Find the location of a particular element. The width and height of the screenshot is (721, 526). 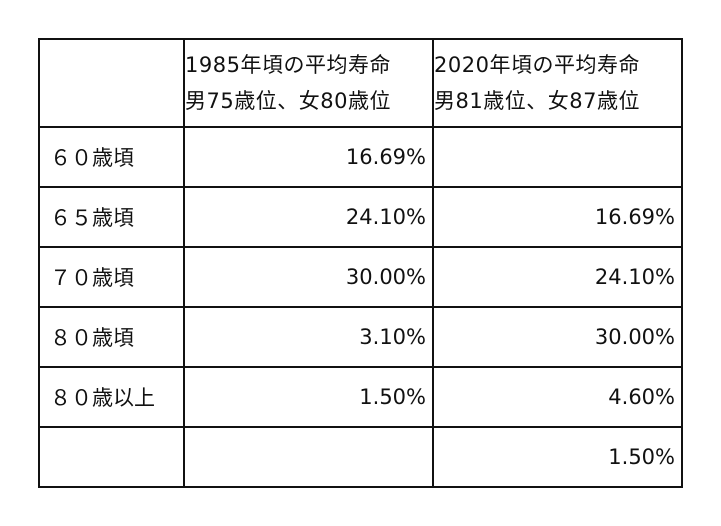

value-2020 is located at coordinates (557, 157).